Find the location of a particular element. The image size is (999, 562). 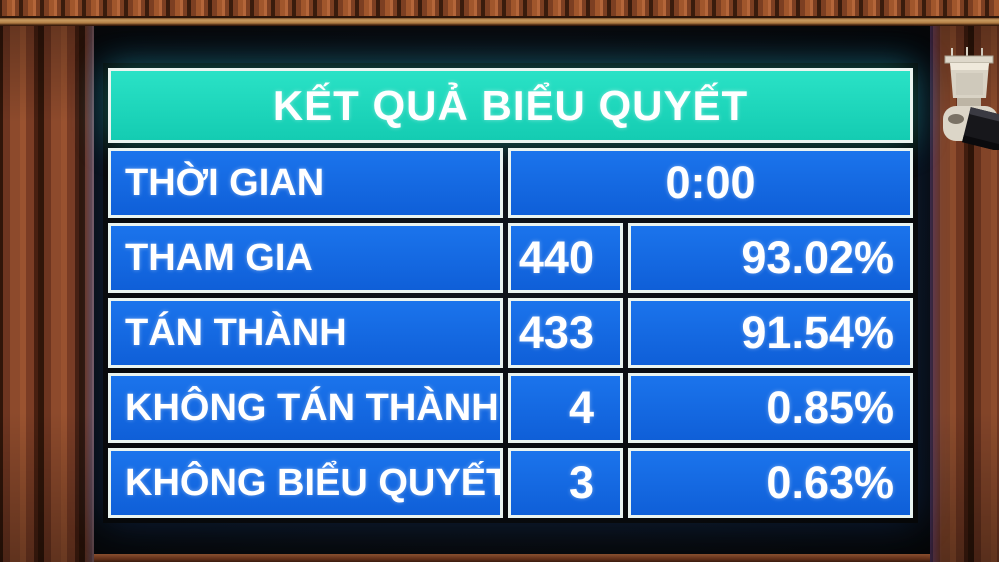

row-count: 3 is located at coordinates (565, 483).